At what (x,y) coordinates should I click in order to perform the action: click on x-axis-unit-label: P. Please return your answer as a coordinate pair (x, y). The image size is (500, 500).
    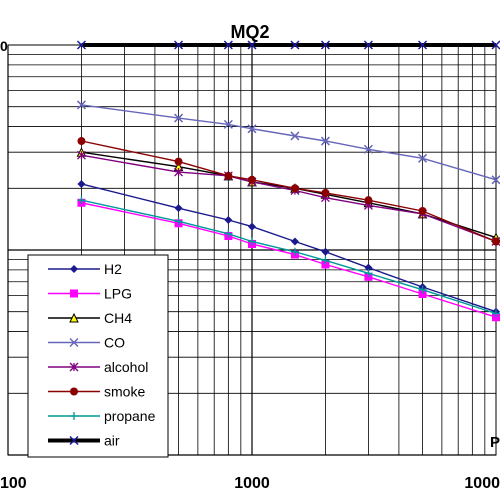
    Looking at the image, I should click on (495, 442).